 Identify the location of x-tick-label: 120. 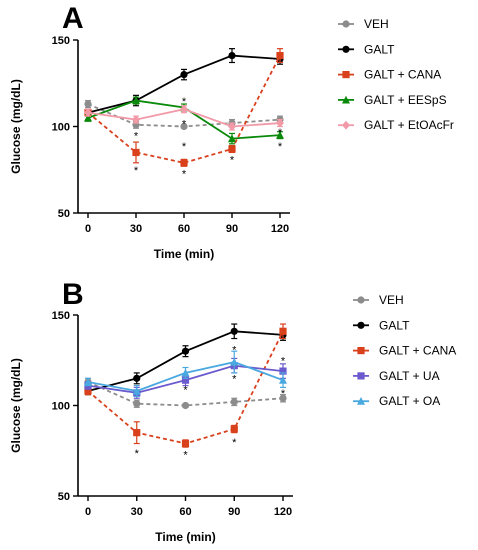
(283, 512).